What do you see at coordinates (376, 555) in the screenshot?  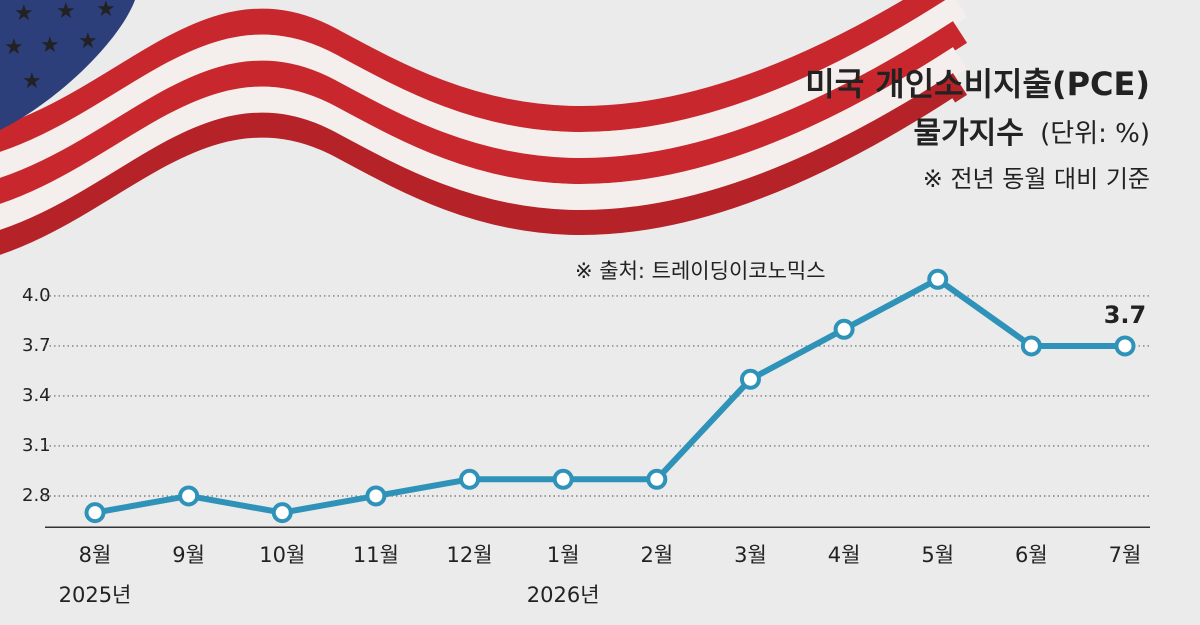 I see `x-tick-label: 11월` at bounding box center [376, 555].